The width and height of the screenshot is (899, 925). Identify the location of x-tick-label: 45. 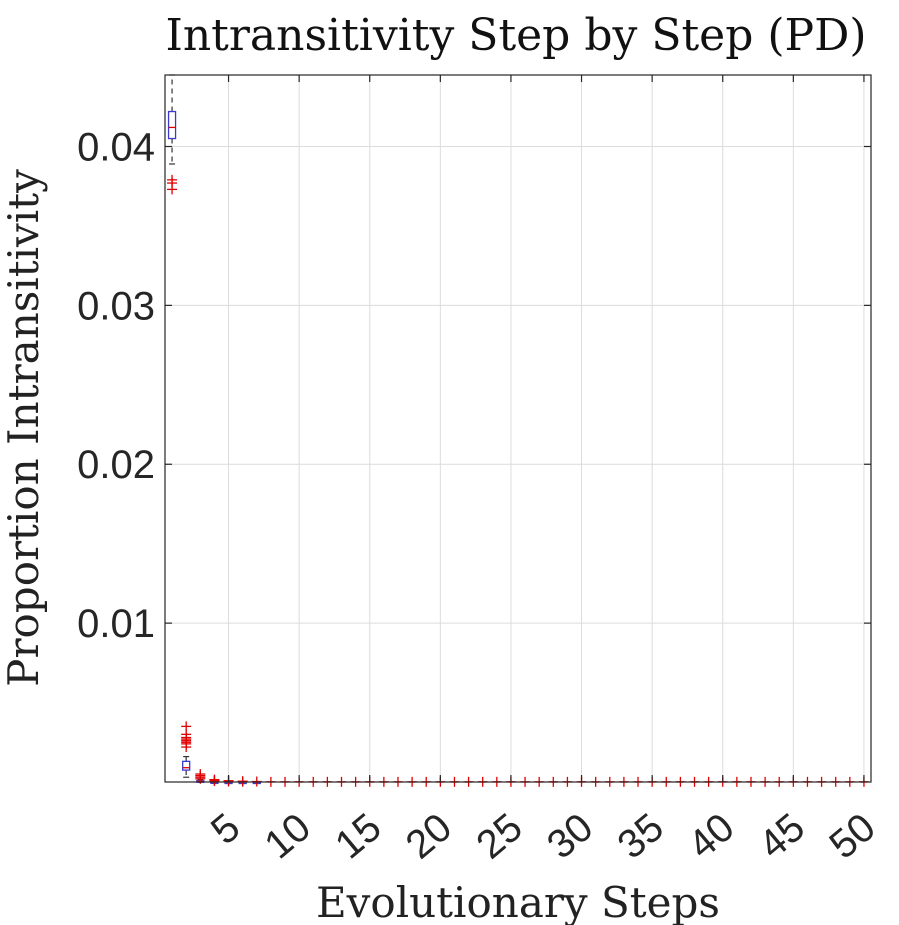
(782, 836).